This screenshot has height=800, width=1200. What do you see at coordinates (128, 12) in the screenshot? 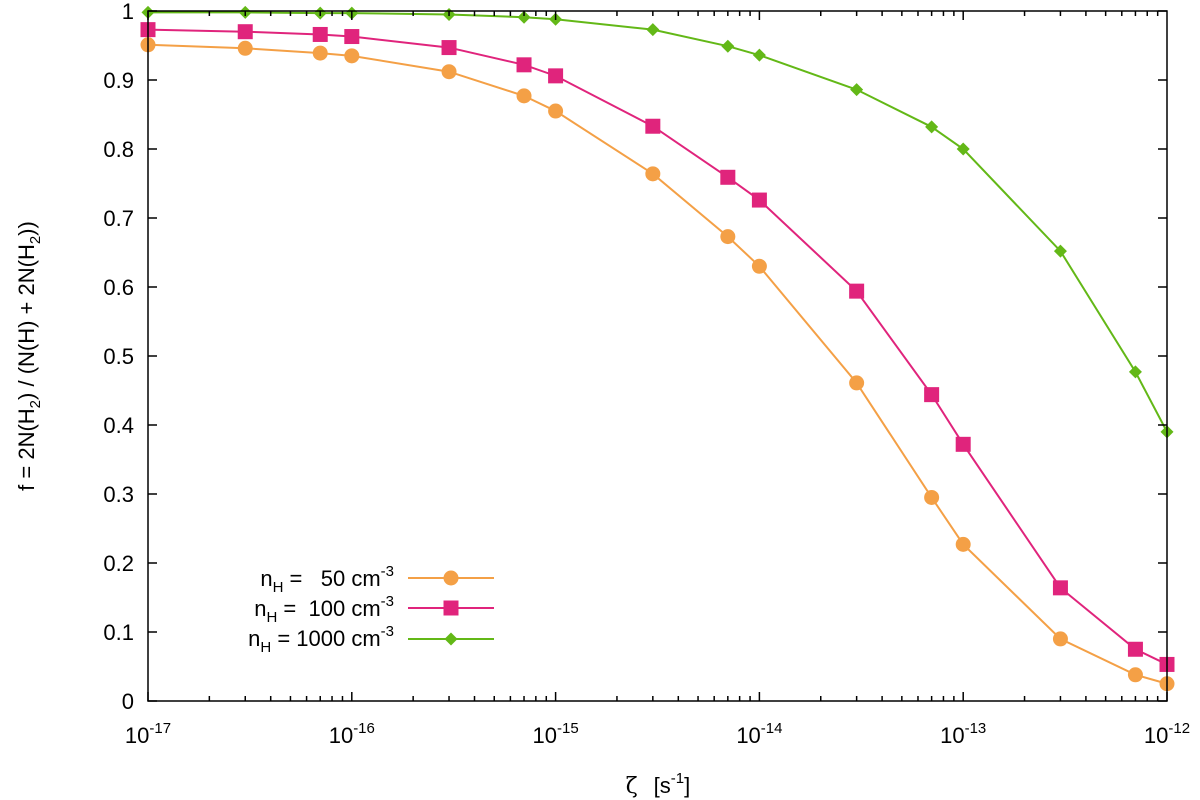
I see `y-tick-label: 1` at bounding box center [128, 12].